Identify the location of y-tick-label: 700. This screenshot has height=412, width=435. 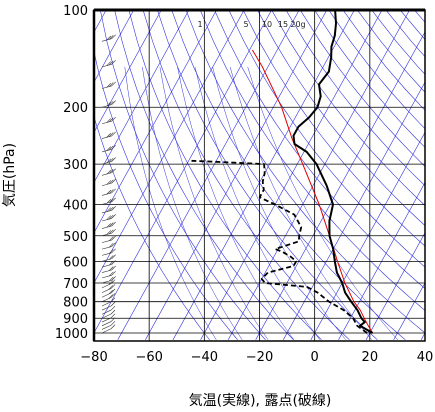
(75, 284).